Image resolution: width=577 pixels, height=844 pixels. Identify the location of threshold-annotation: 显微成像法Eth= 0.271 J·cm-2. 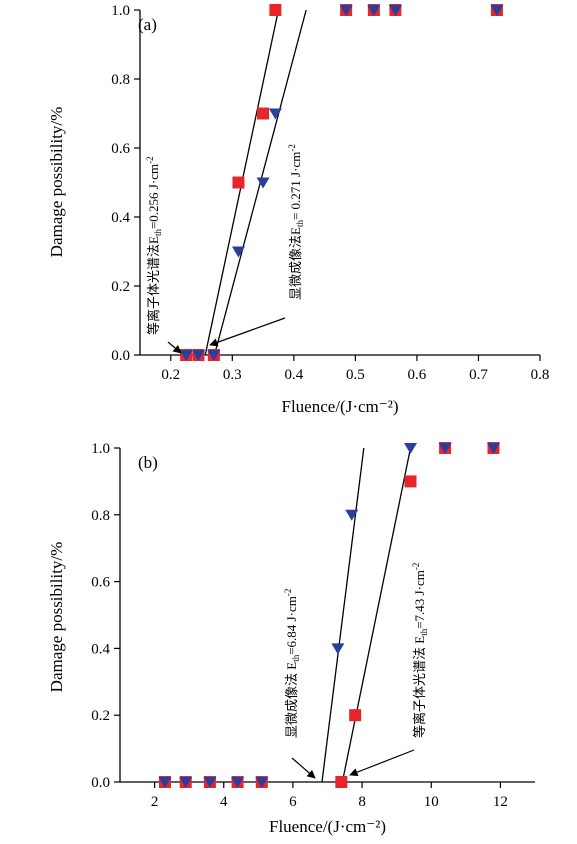
(296, 222).